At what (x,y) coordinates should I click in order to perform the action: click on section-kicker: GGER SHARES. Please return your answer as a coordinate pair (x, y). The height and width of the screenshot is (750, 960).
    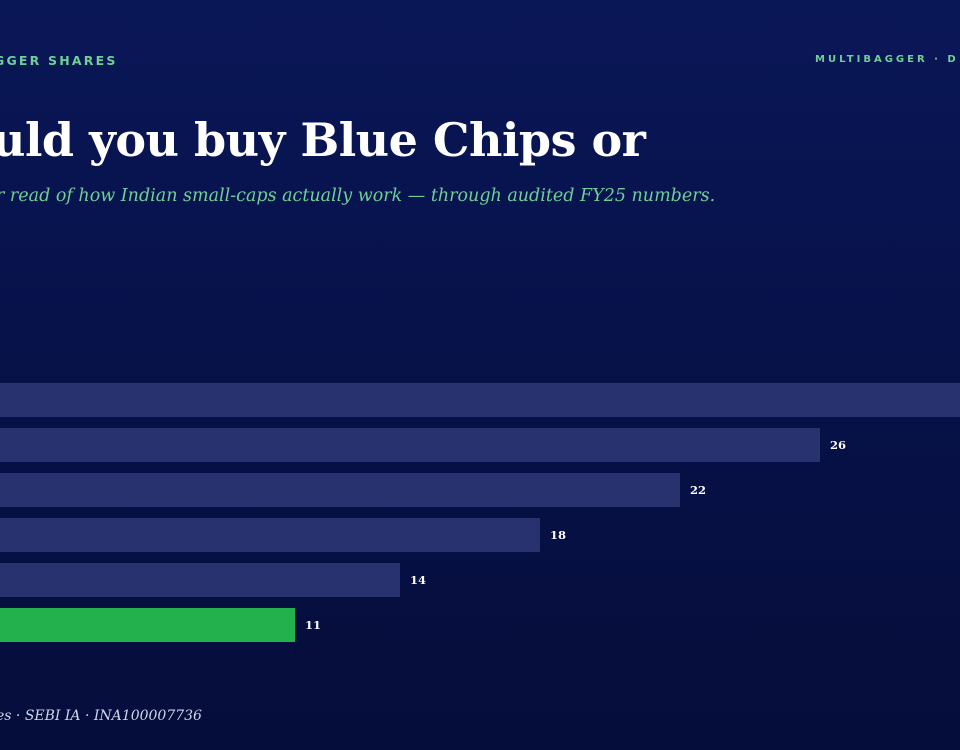
    Looking at the image, I should click on (59, 60).